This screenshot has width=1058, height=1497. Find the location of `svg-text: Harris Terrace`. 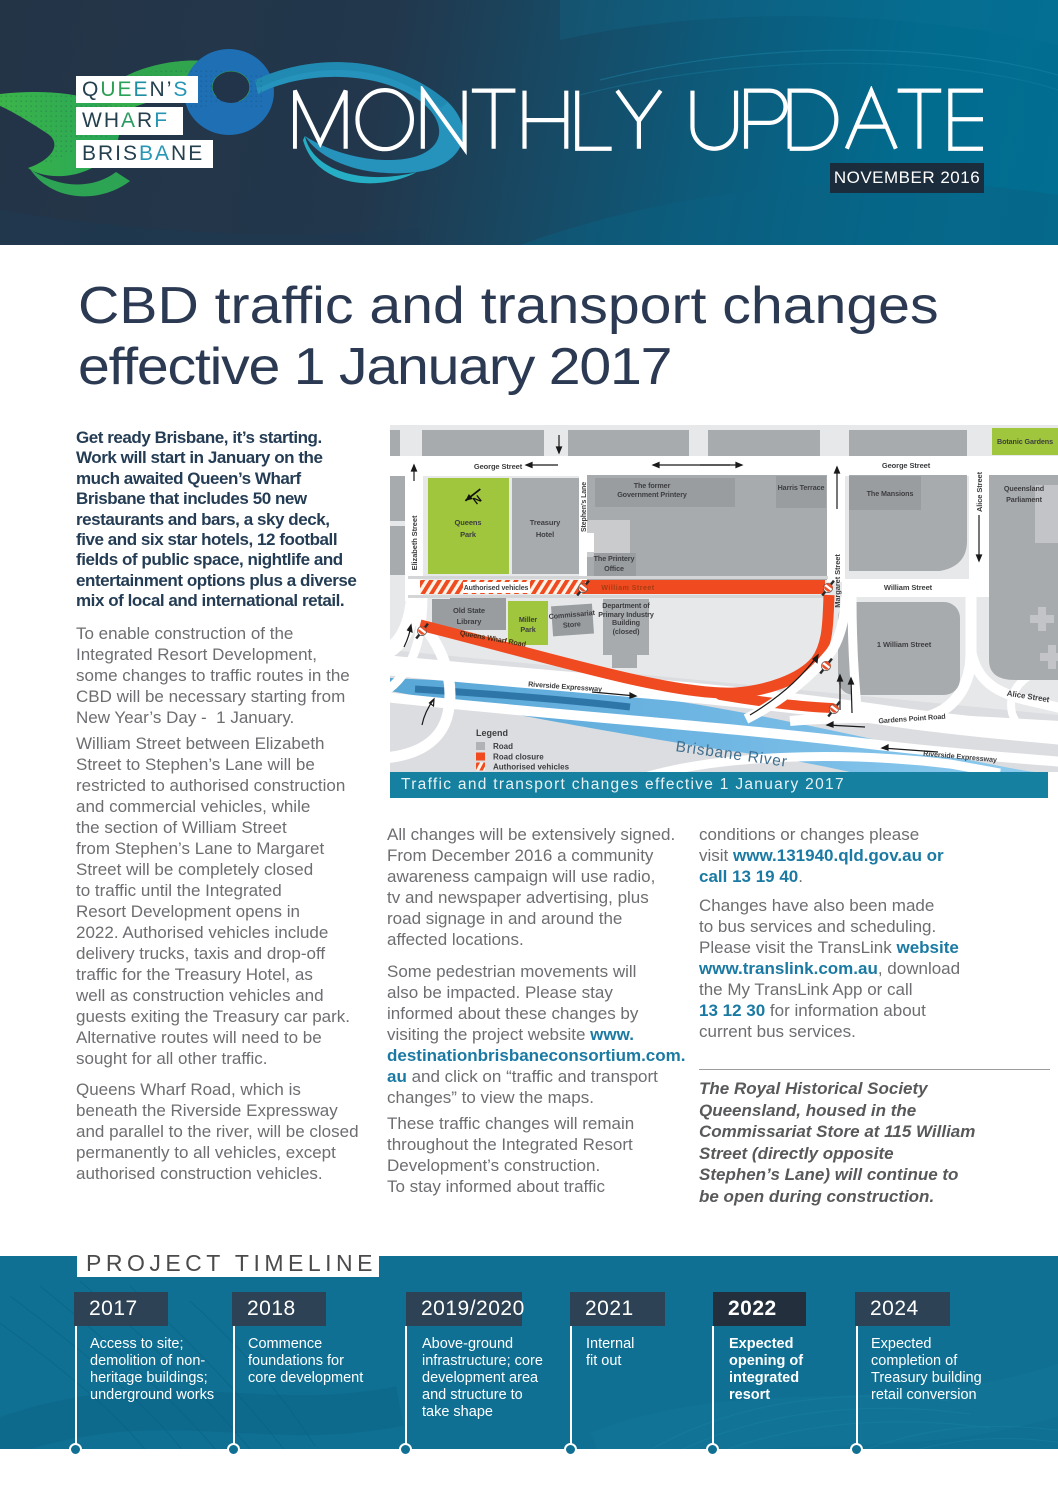

svg-text: Harris Terrace is located at coordinates (801, 487).